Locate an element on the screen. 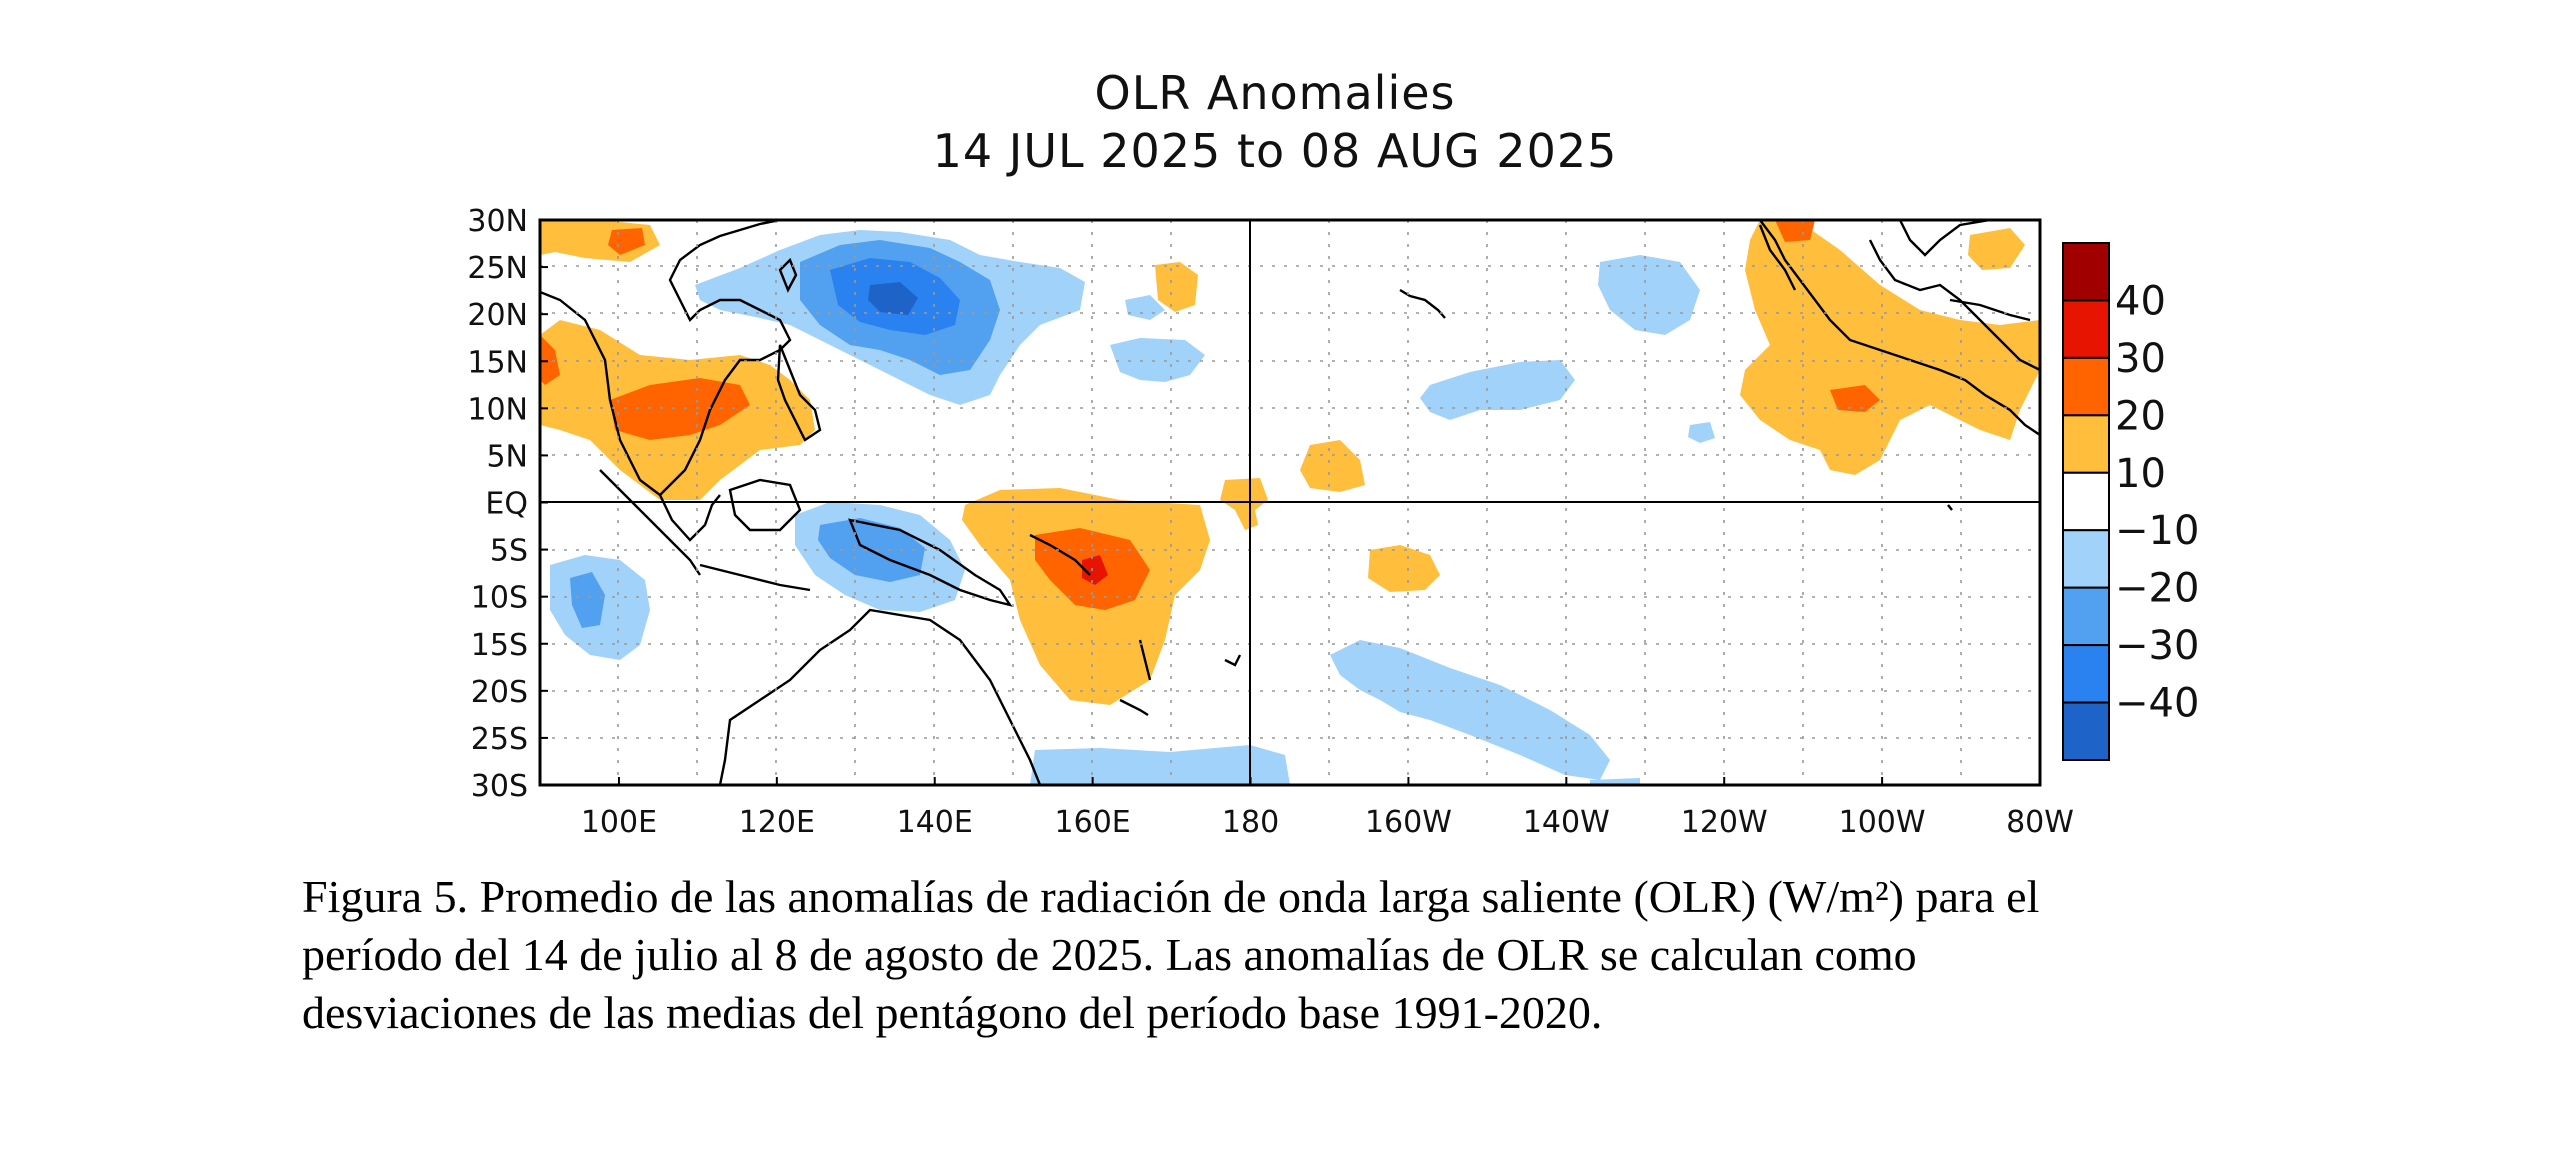  coastline-gulf-mexico is located at coordinates (1954, 305).